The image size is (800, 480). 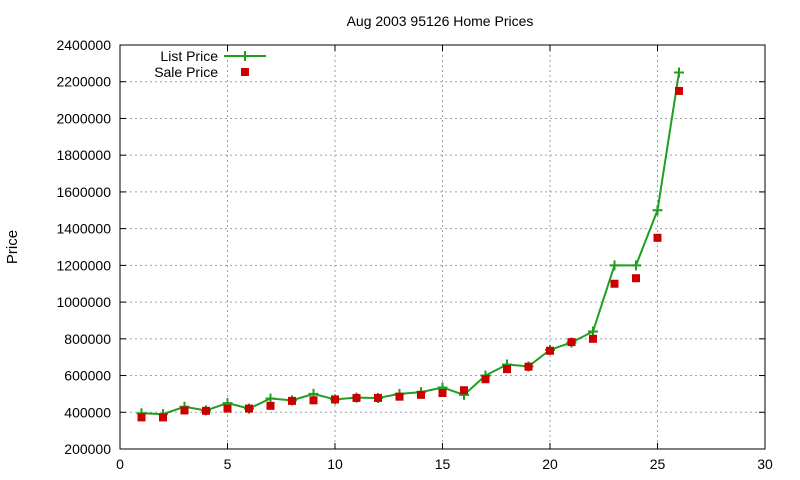 I want to click on x-tick-label: 25, so click(x=658, y=464).